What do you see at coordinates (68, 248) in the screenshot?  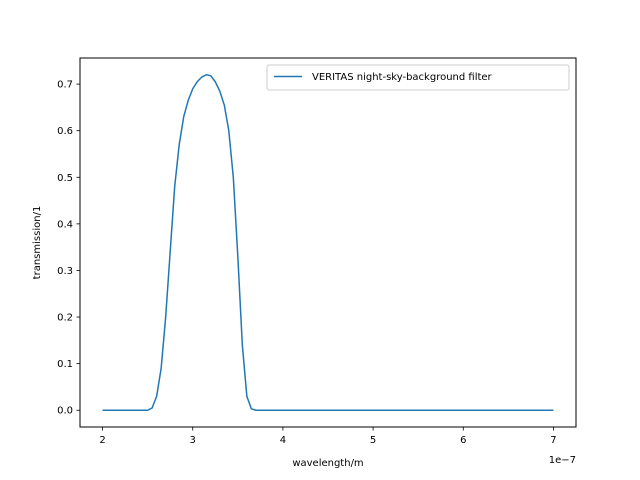 I see `y-axis-ticks: 0.0 0.1 0.2 0.3 0.4 0.5 0.6 0.7` at bounding box center [68, 248].